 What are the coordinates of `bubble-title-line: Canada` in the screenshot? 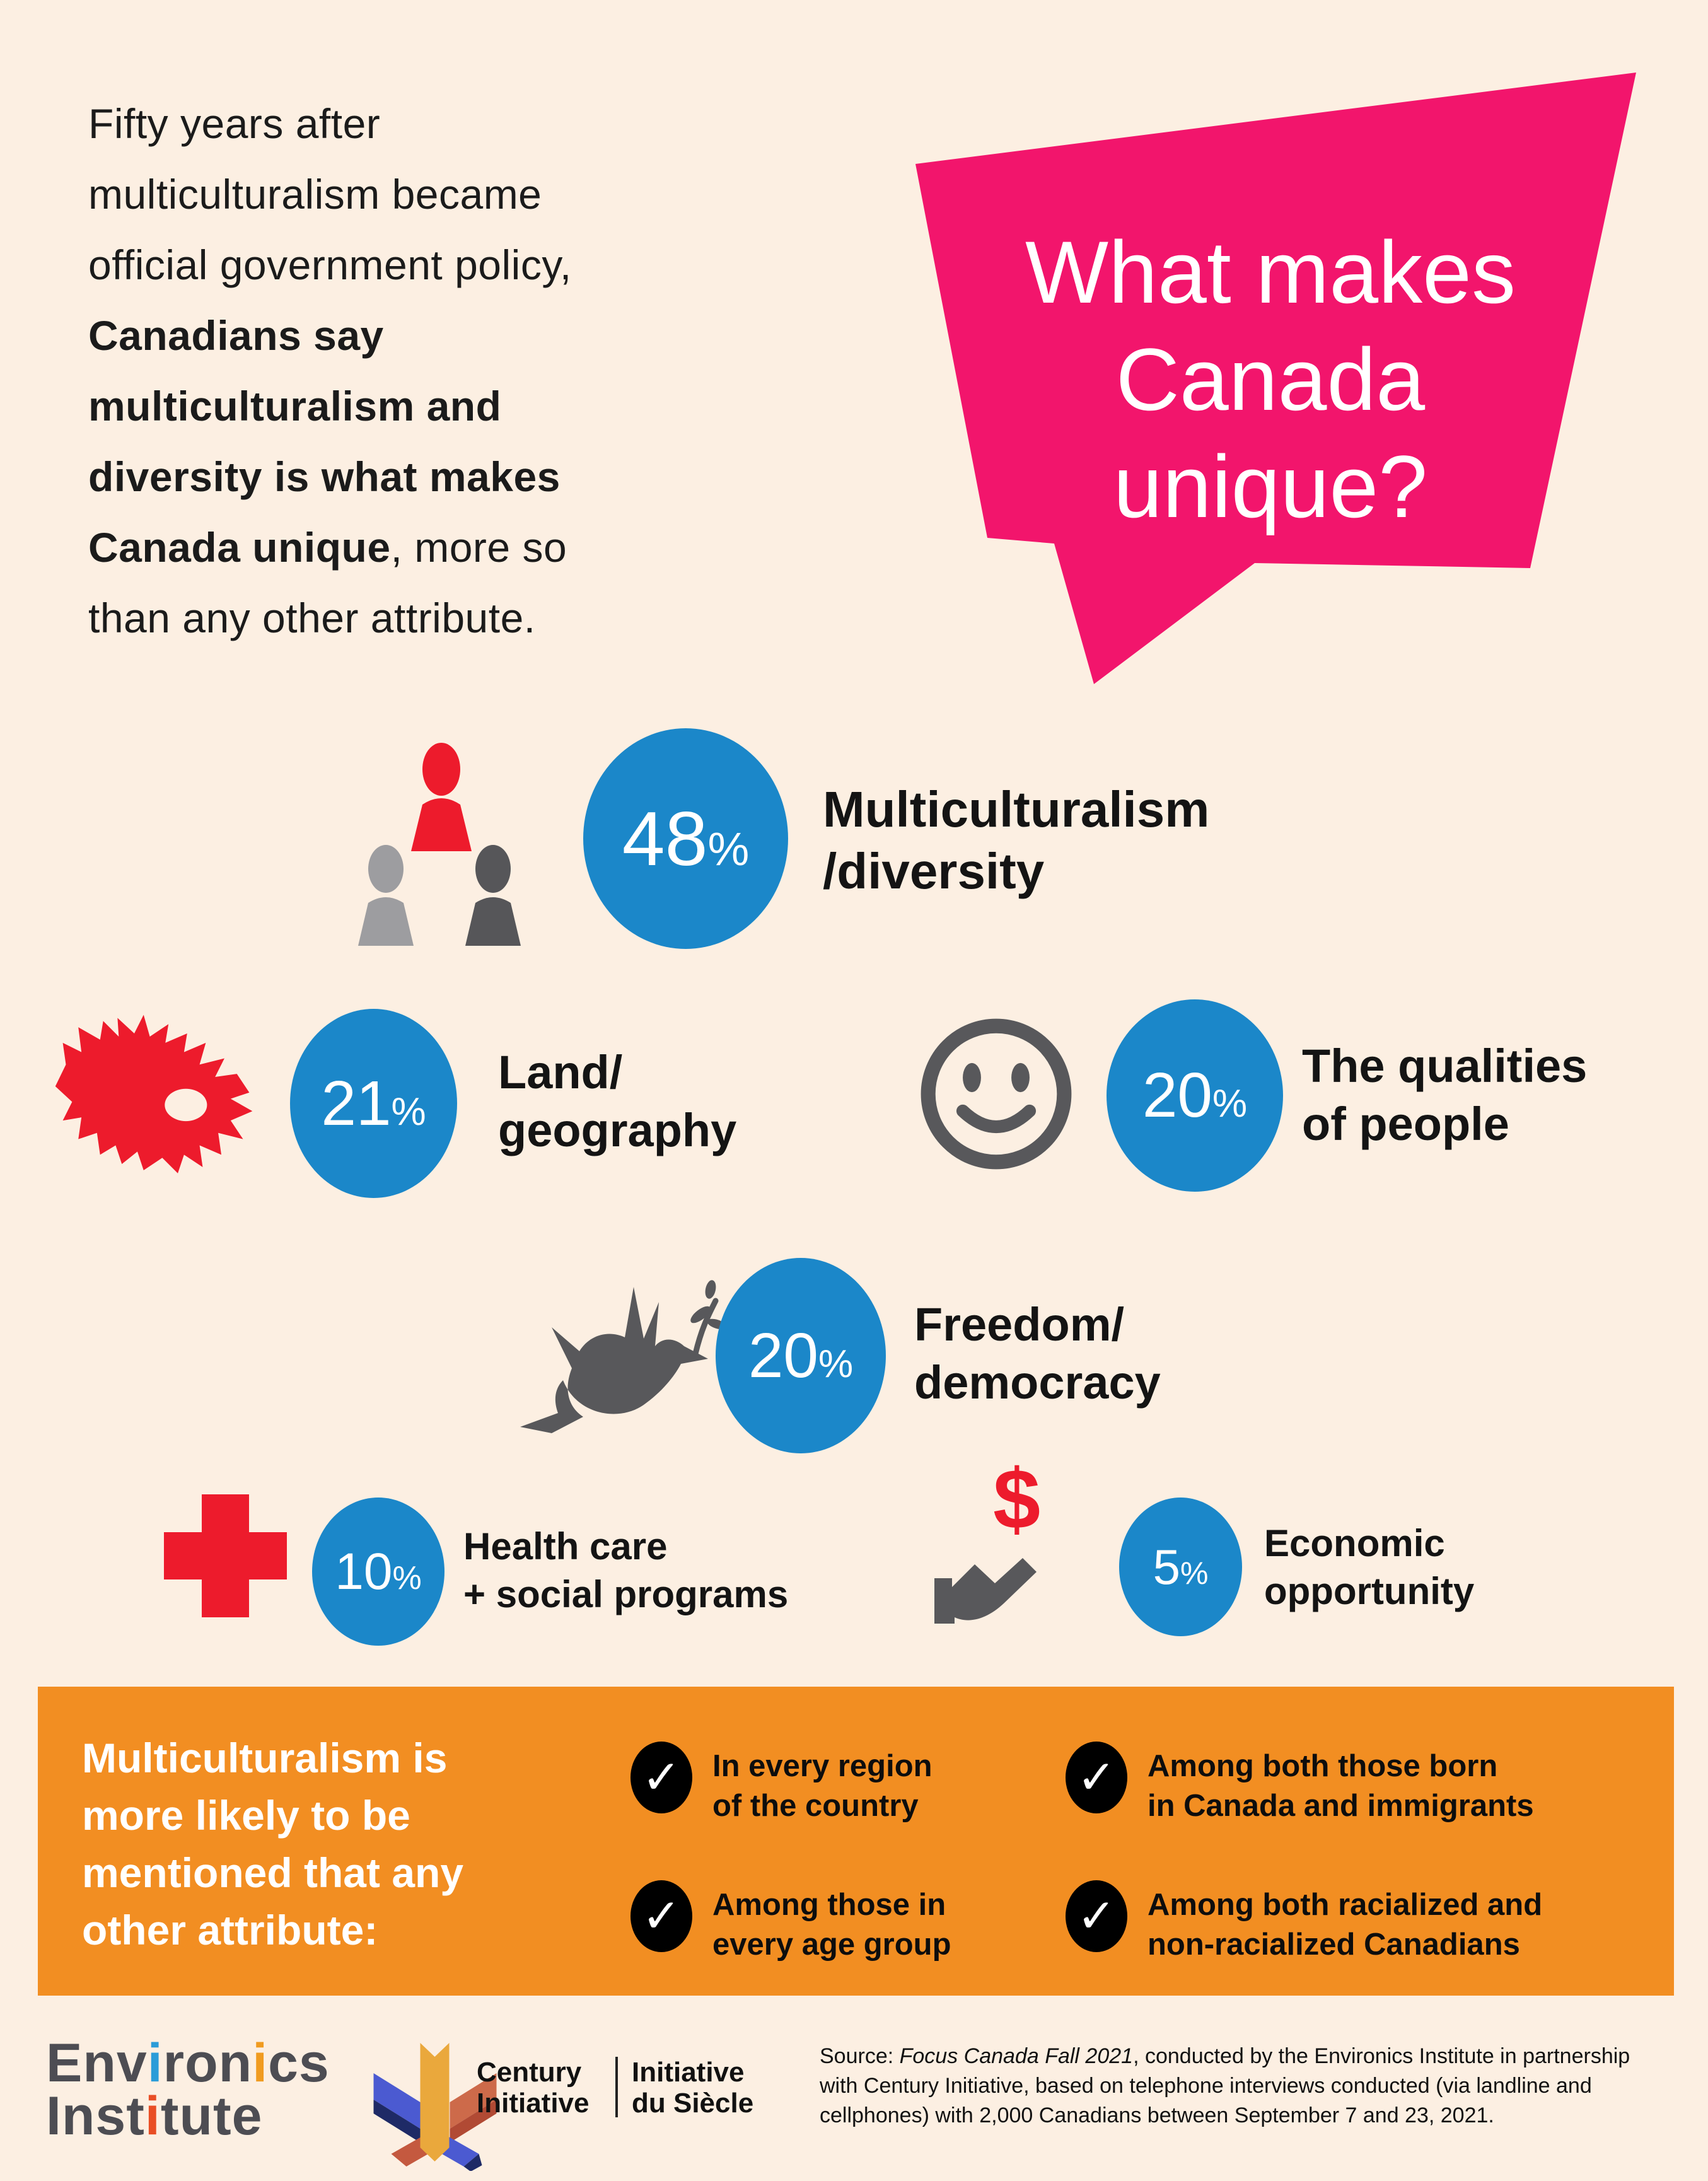 It's located at (1271, 379).